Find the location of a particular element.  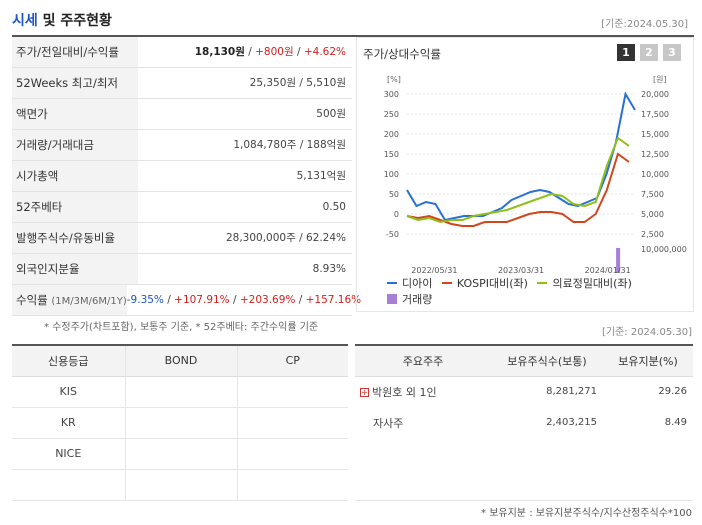

beta-row: 52주베타 0.50 is located at coordinates (182, 207).